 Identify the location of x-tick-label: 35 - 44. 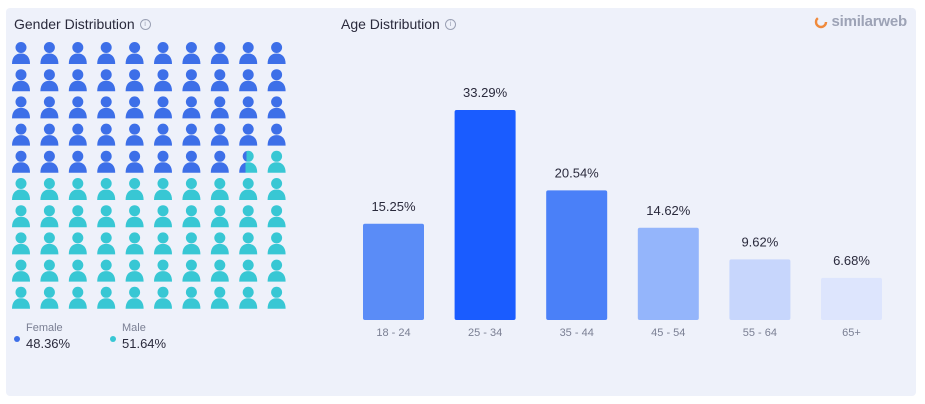
(577, 333).